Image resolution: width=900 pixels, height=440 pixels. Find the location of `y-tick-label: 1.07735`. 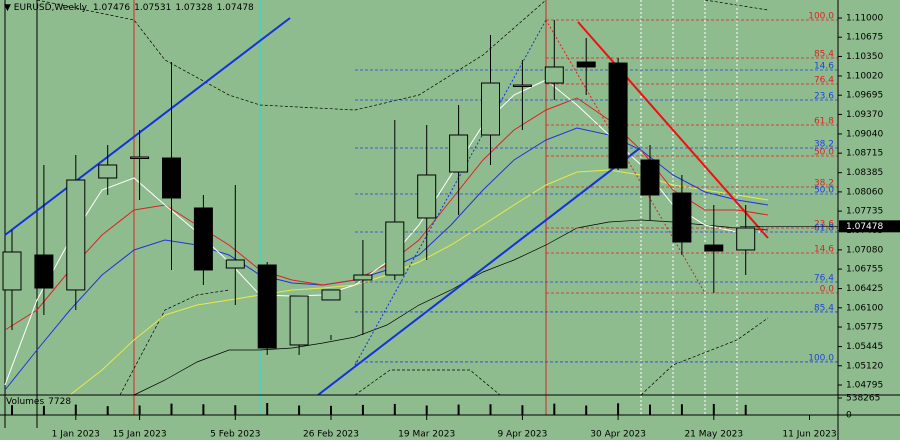

y-tick-label: 1.07735 is located at coordinates (864, 212).